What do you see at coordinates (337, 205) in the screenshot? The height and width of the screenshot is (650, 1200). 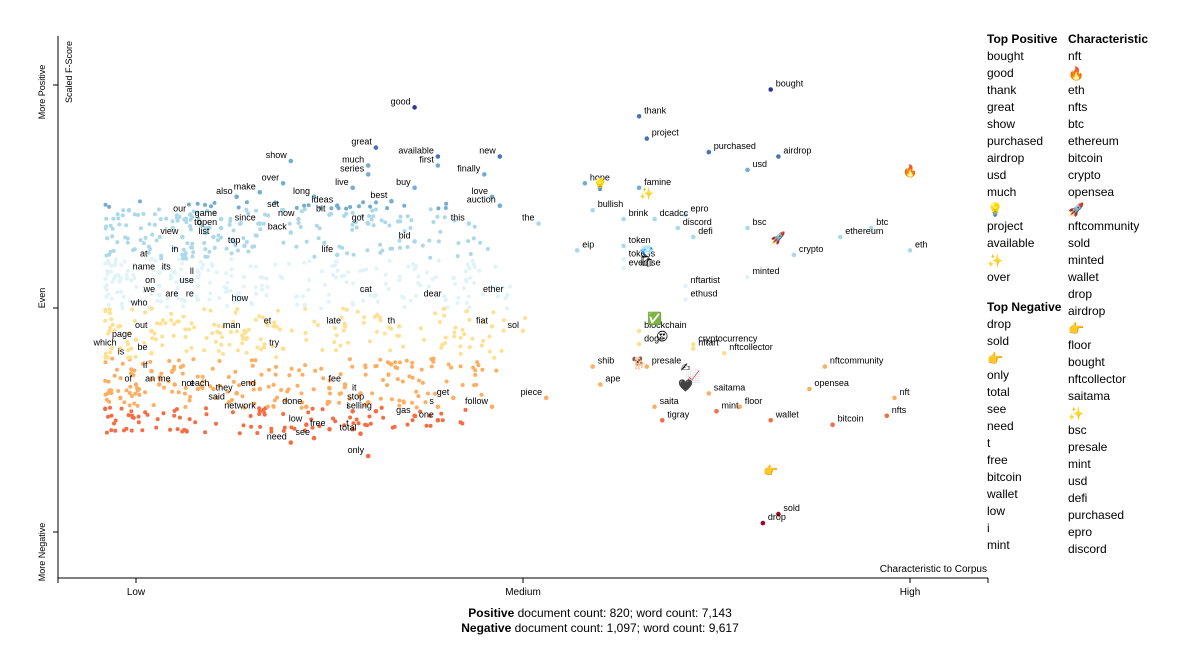 I see `term-dot-ideas` at bounding box center [337, 205].